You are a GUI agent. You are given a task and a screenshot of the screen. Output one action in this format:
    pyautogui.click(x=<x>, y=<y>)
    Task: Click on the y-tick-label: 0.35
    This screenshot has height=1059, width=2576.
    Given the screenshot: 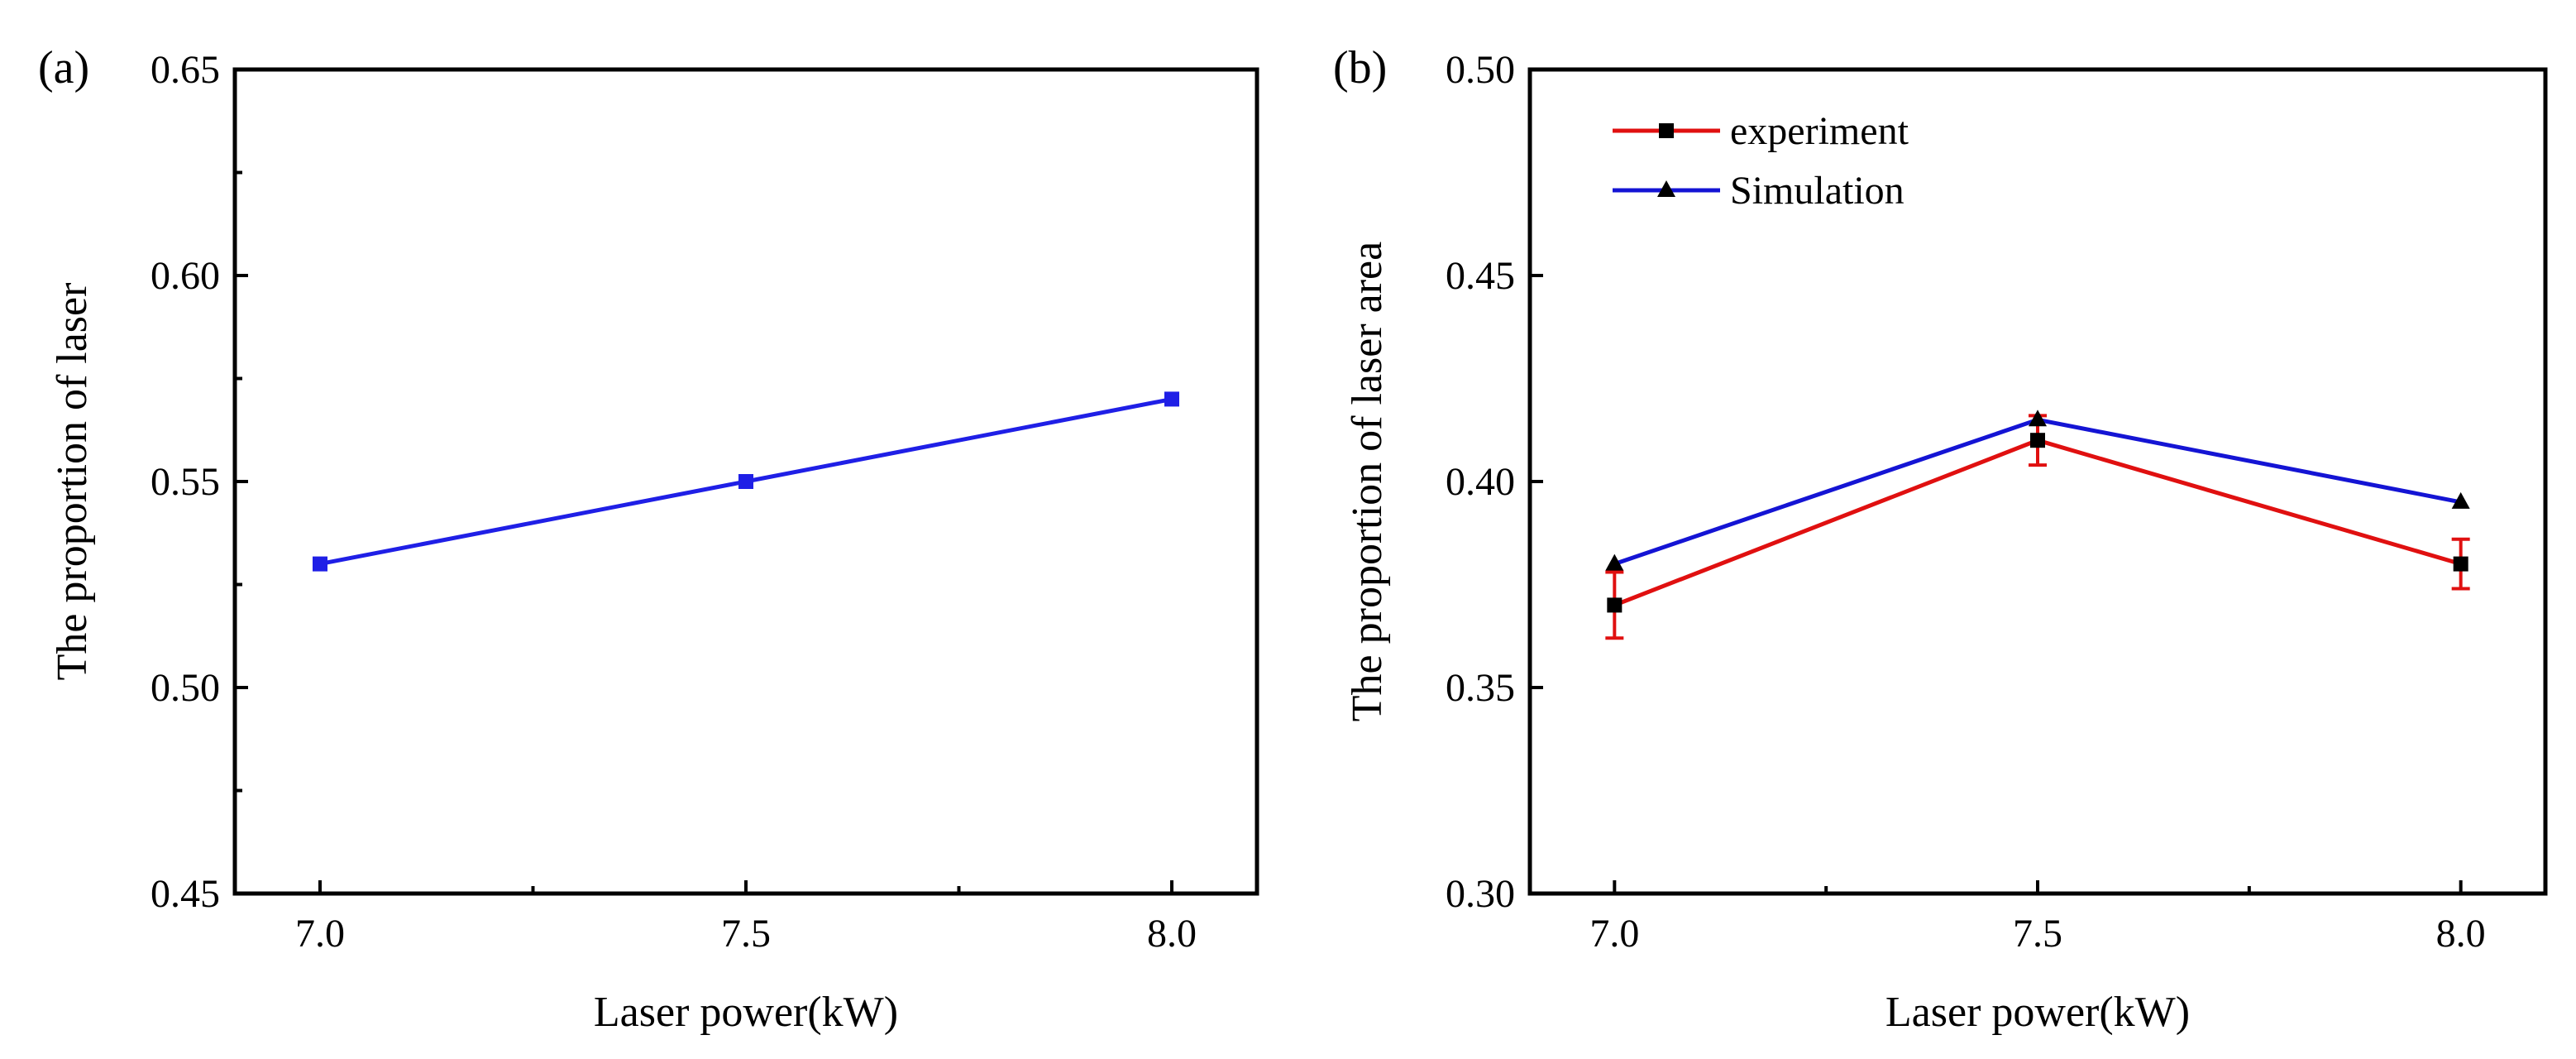 What is the action you would take?
    pyautogui.click(x=1480, y=688)
    